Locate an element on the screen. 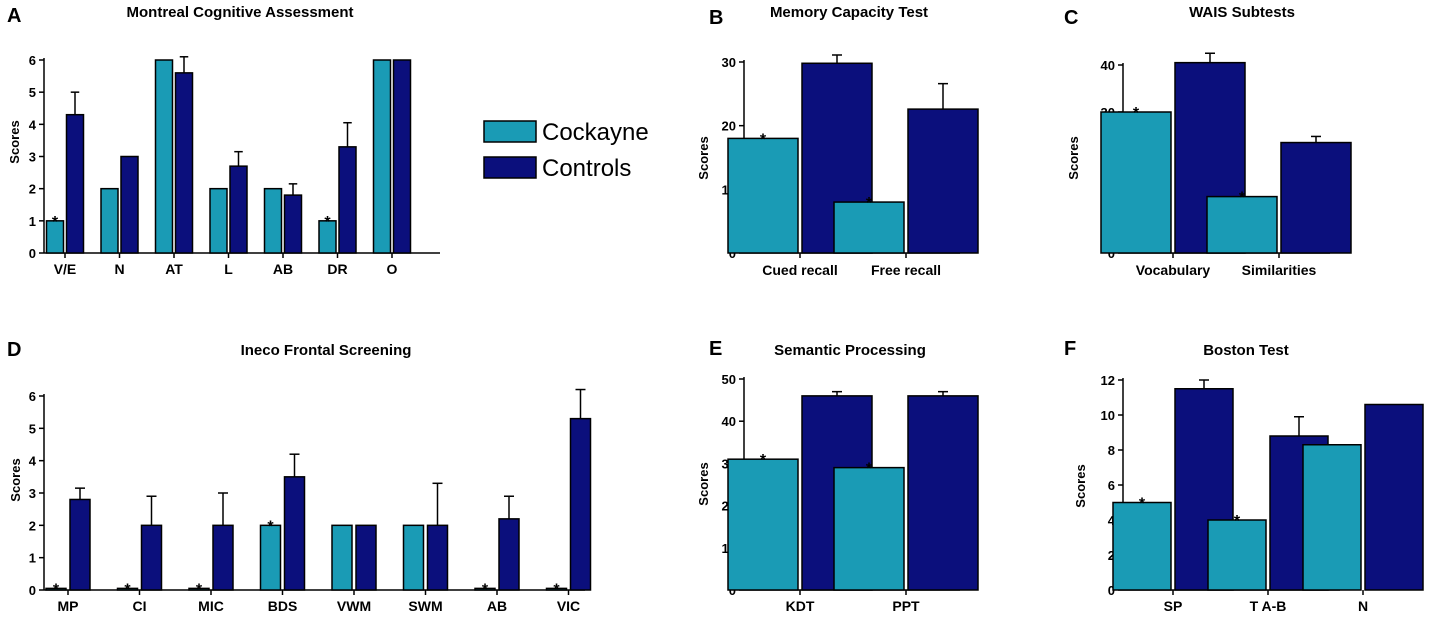 The image size is (1439, 617). x-category-label: KDT is located at coordinates (800, 606).